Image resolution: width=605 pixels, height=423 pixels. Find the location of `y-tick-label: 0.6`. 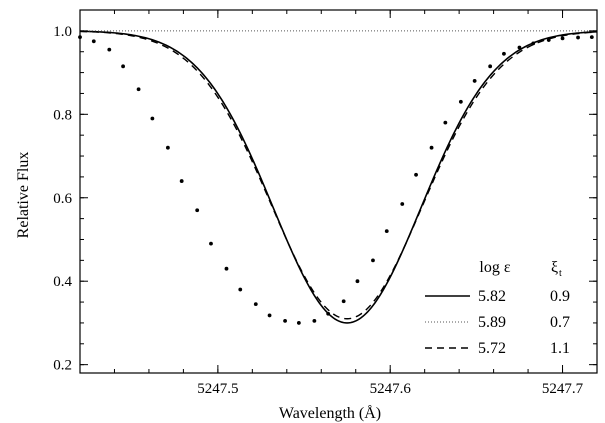

y-tick-label: 0.6 is located at coordinates (62, 199).